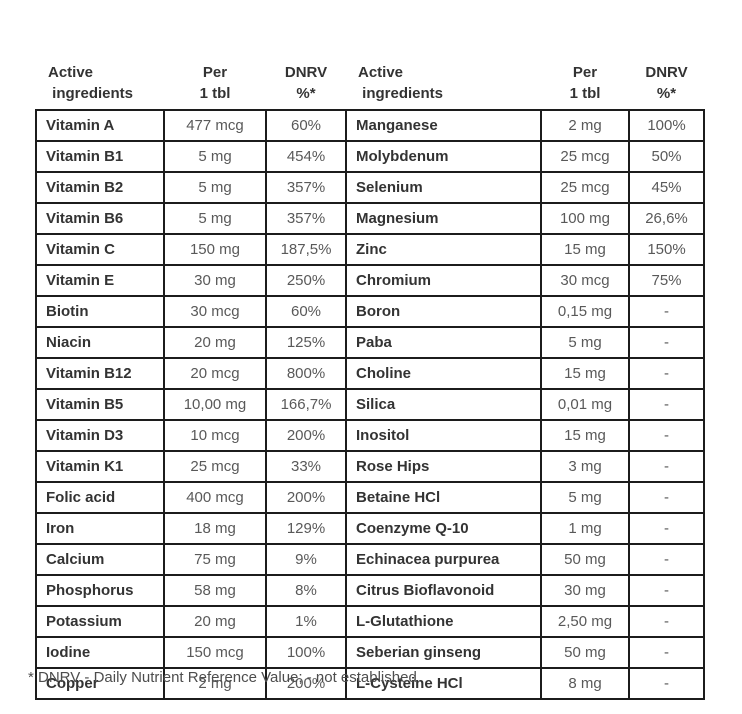  I want to click on table-row: Vitamin A 477 mcg 60% Manganese 2 mg 100%, so click(370, 125).